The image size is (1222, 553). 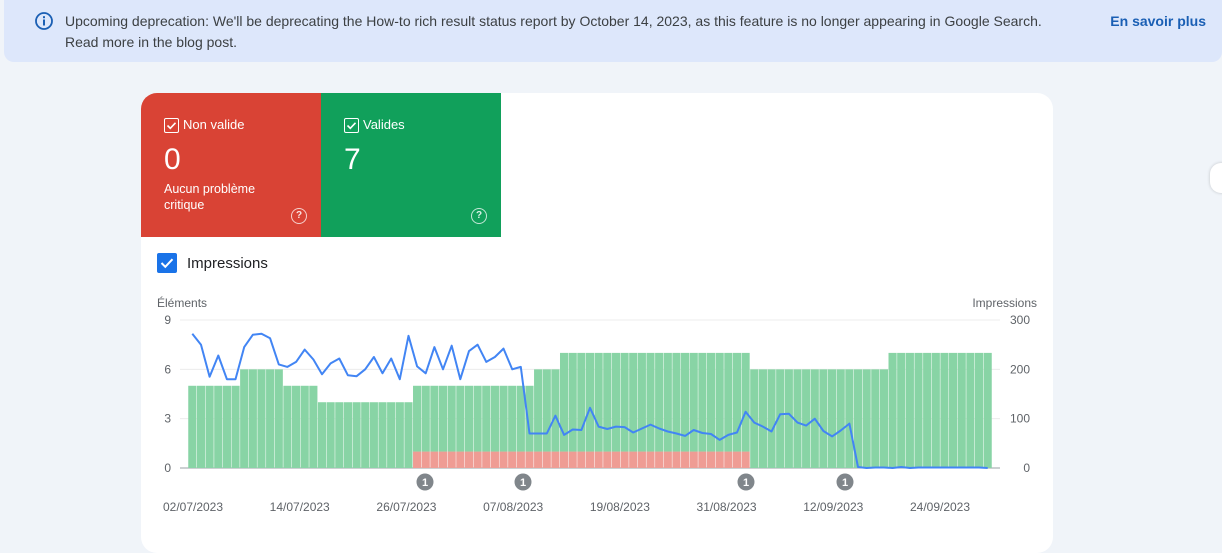 I want to click on invalid-checkbox-icon, so click(x=171, y=125).